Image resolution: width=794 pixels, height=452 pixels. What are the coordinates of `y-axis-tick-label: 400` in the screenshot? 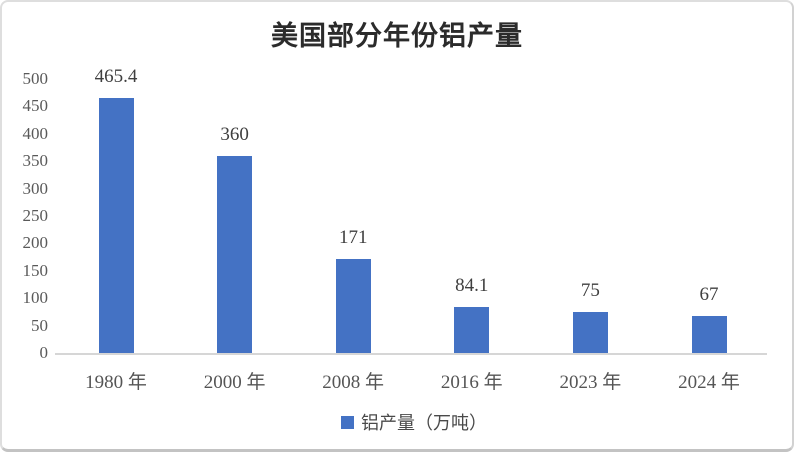 It's located at (35, 133).